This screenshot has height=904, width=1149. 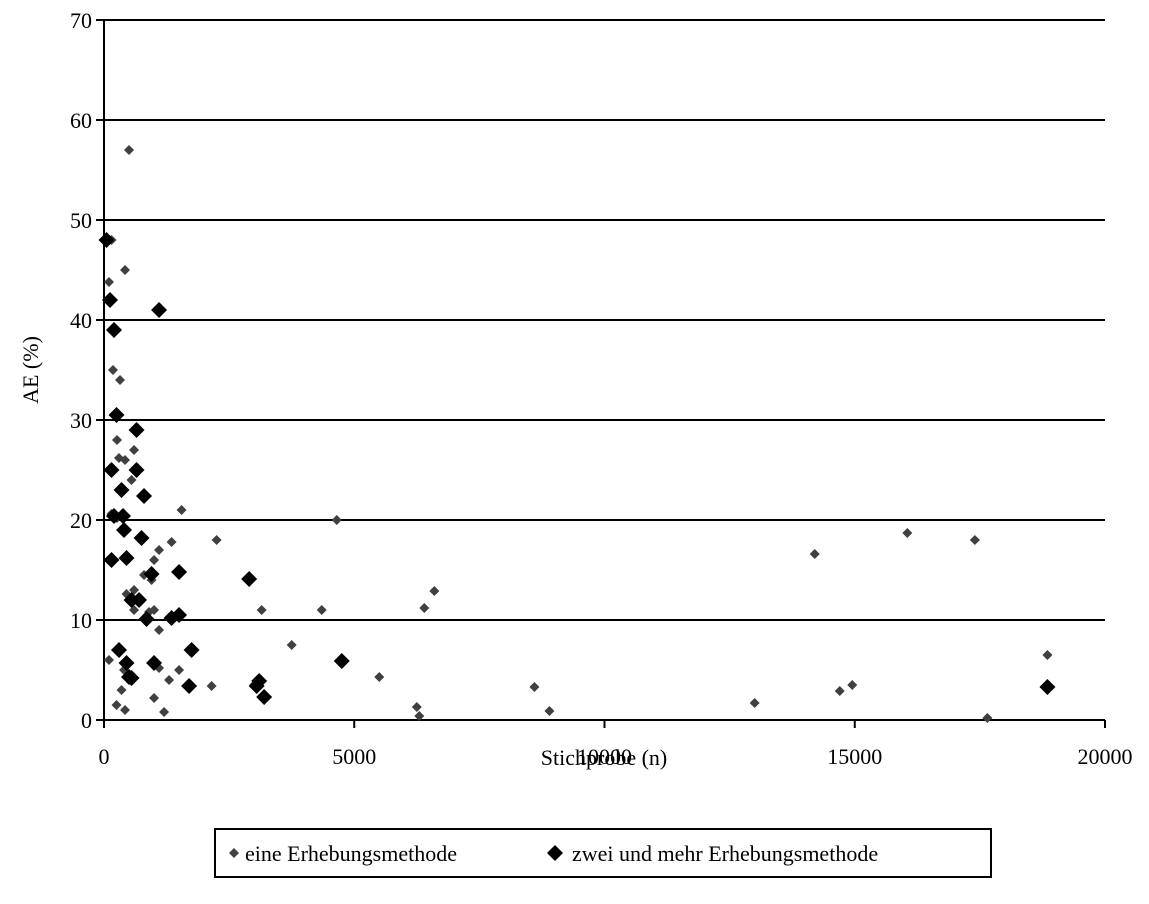 I want to click on x-tick-label: 5000, so click(x=354, y=756).